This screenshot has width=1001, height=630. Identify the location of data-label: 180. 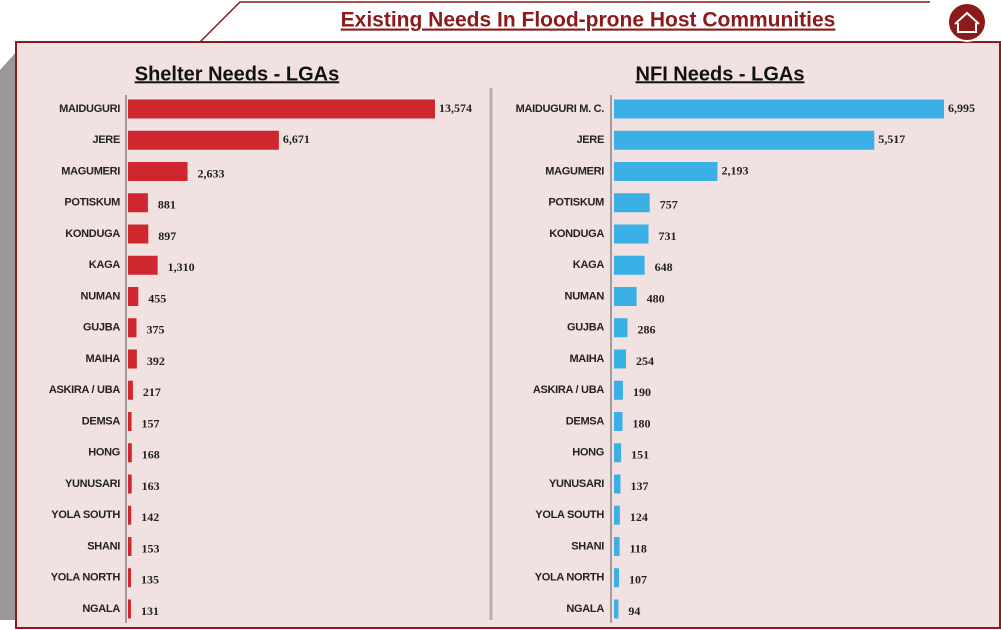
(641, 423).